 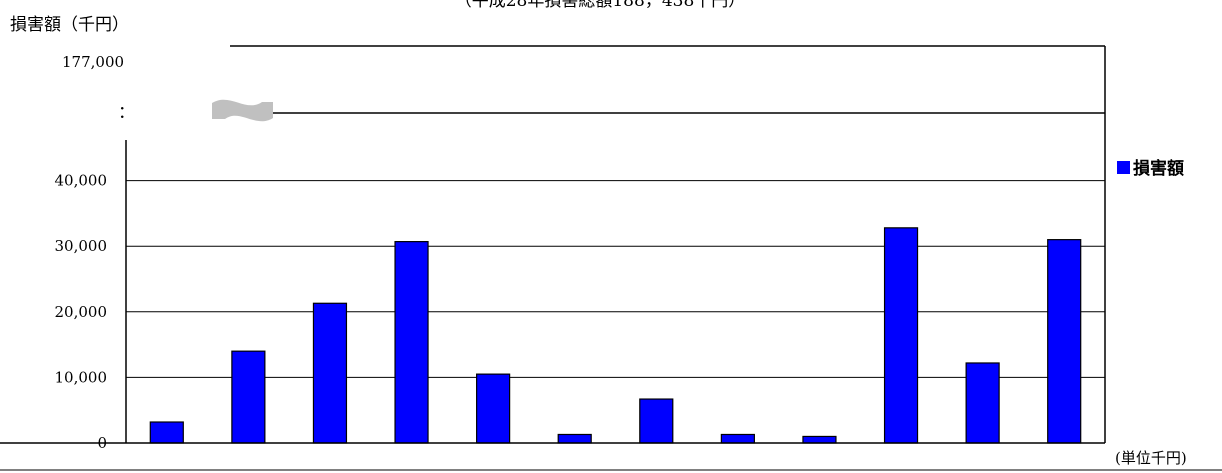 I want to click on y-axis-break-mark: ：, so click(x=126, y=113).